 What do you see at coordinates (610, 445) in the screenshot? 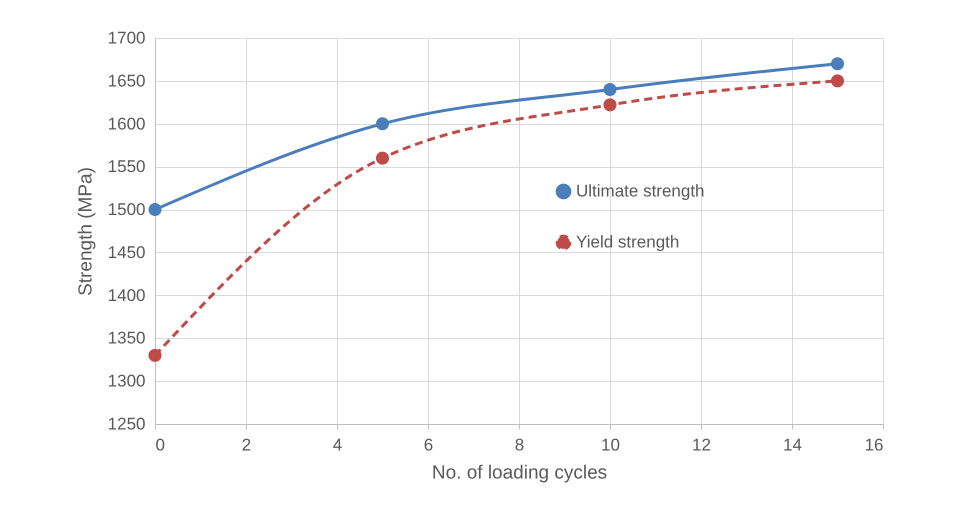
I see `x-tick-label: 10` at bounding box center [610, 445].